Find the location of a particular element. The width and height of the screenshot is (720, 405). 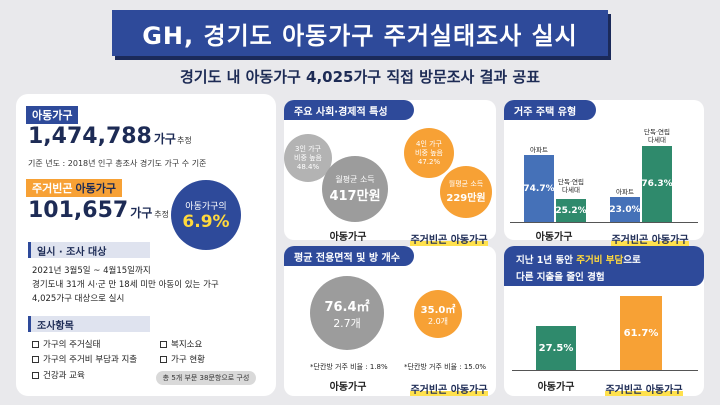

burden-title-line1: 지난 1년 동안 주거비 부담으로 is located at coordinates (610, 259).